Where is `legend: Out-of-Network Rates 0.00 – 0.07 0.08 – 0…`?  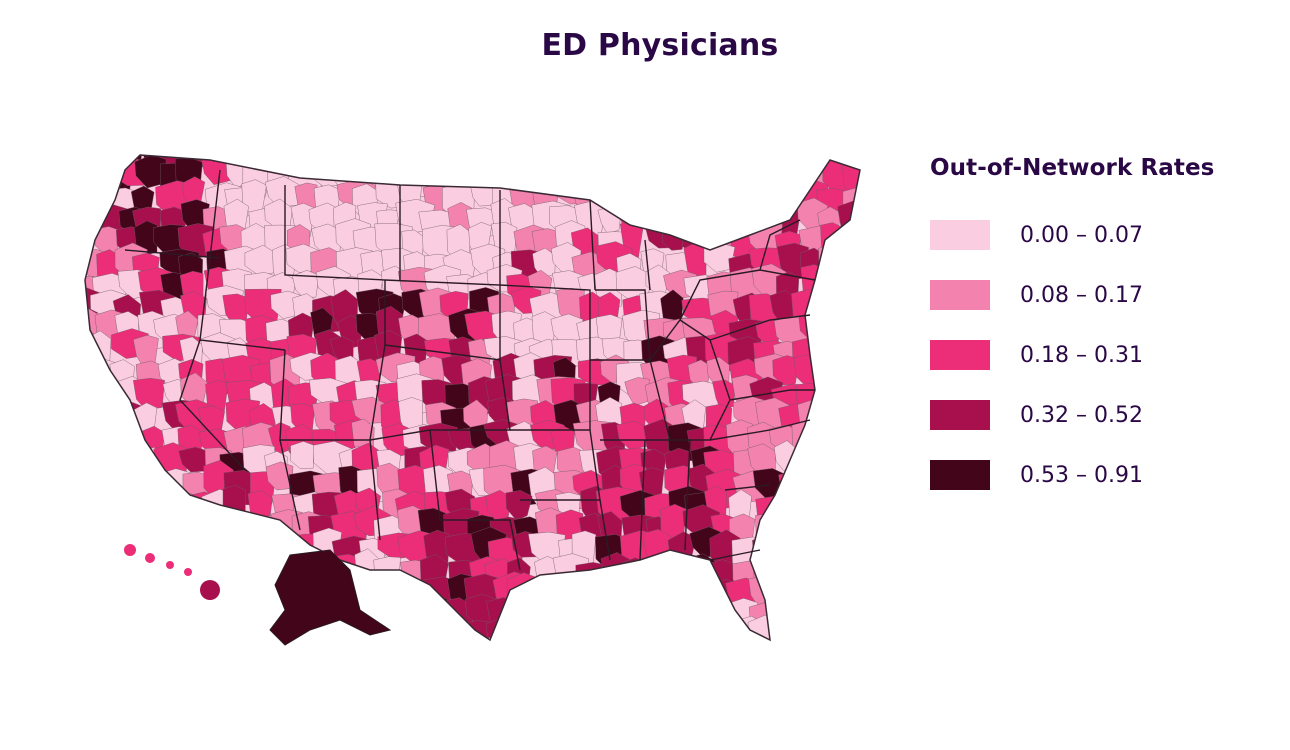
legend: Out-of-Network Rates 0.00 – 0.07 0.08 – 0… is located at coordinates (1090, 330).